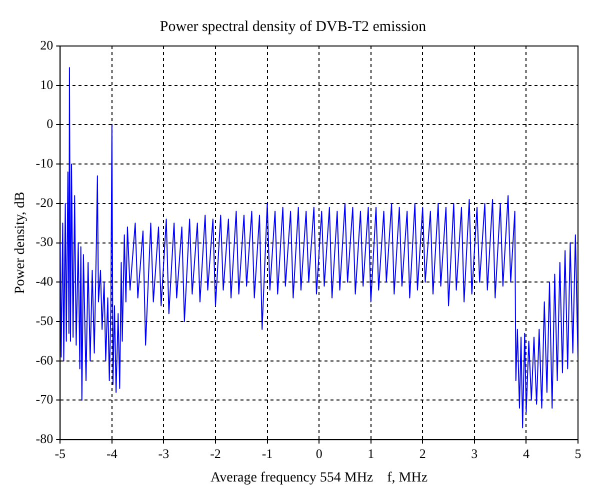 The height and width of the screenshot is (498, 597). Describe the element at coordinates (45, 242) in the screenshot. I see `y-tick-label: -30` at that location.